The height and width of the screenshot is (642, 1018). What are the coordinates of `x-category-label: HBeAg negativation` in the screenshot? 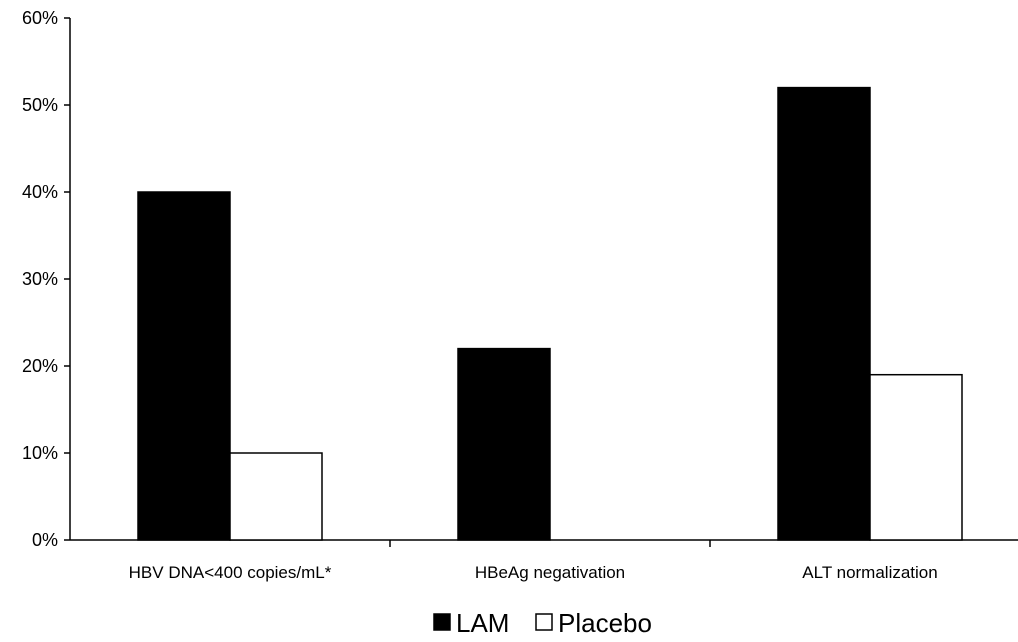 It's located at (550, 572).